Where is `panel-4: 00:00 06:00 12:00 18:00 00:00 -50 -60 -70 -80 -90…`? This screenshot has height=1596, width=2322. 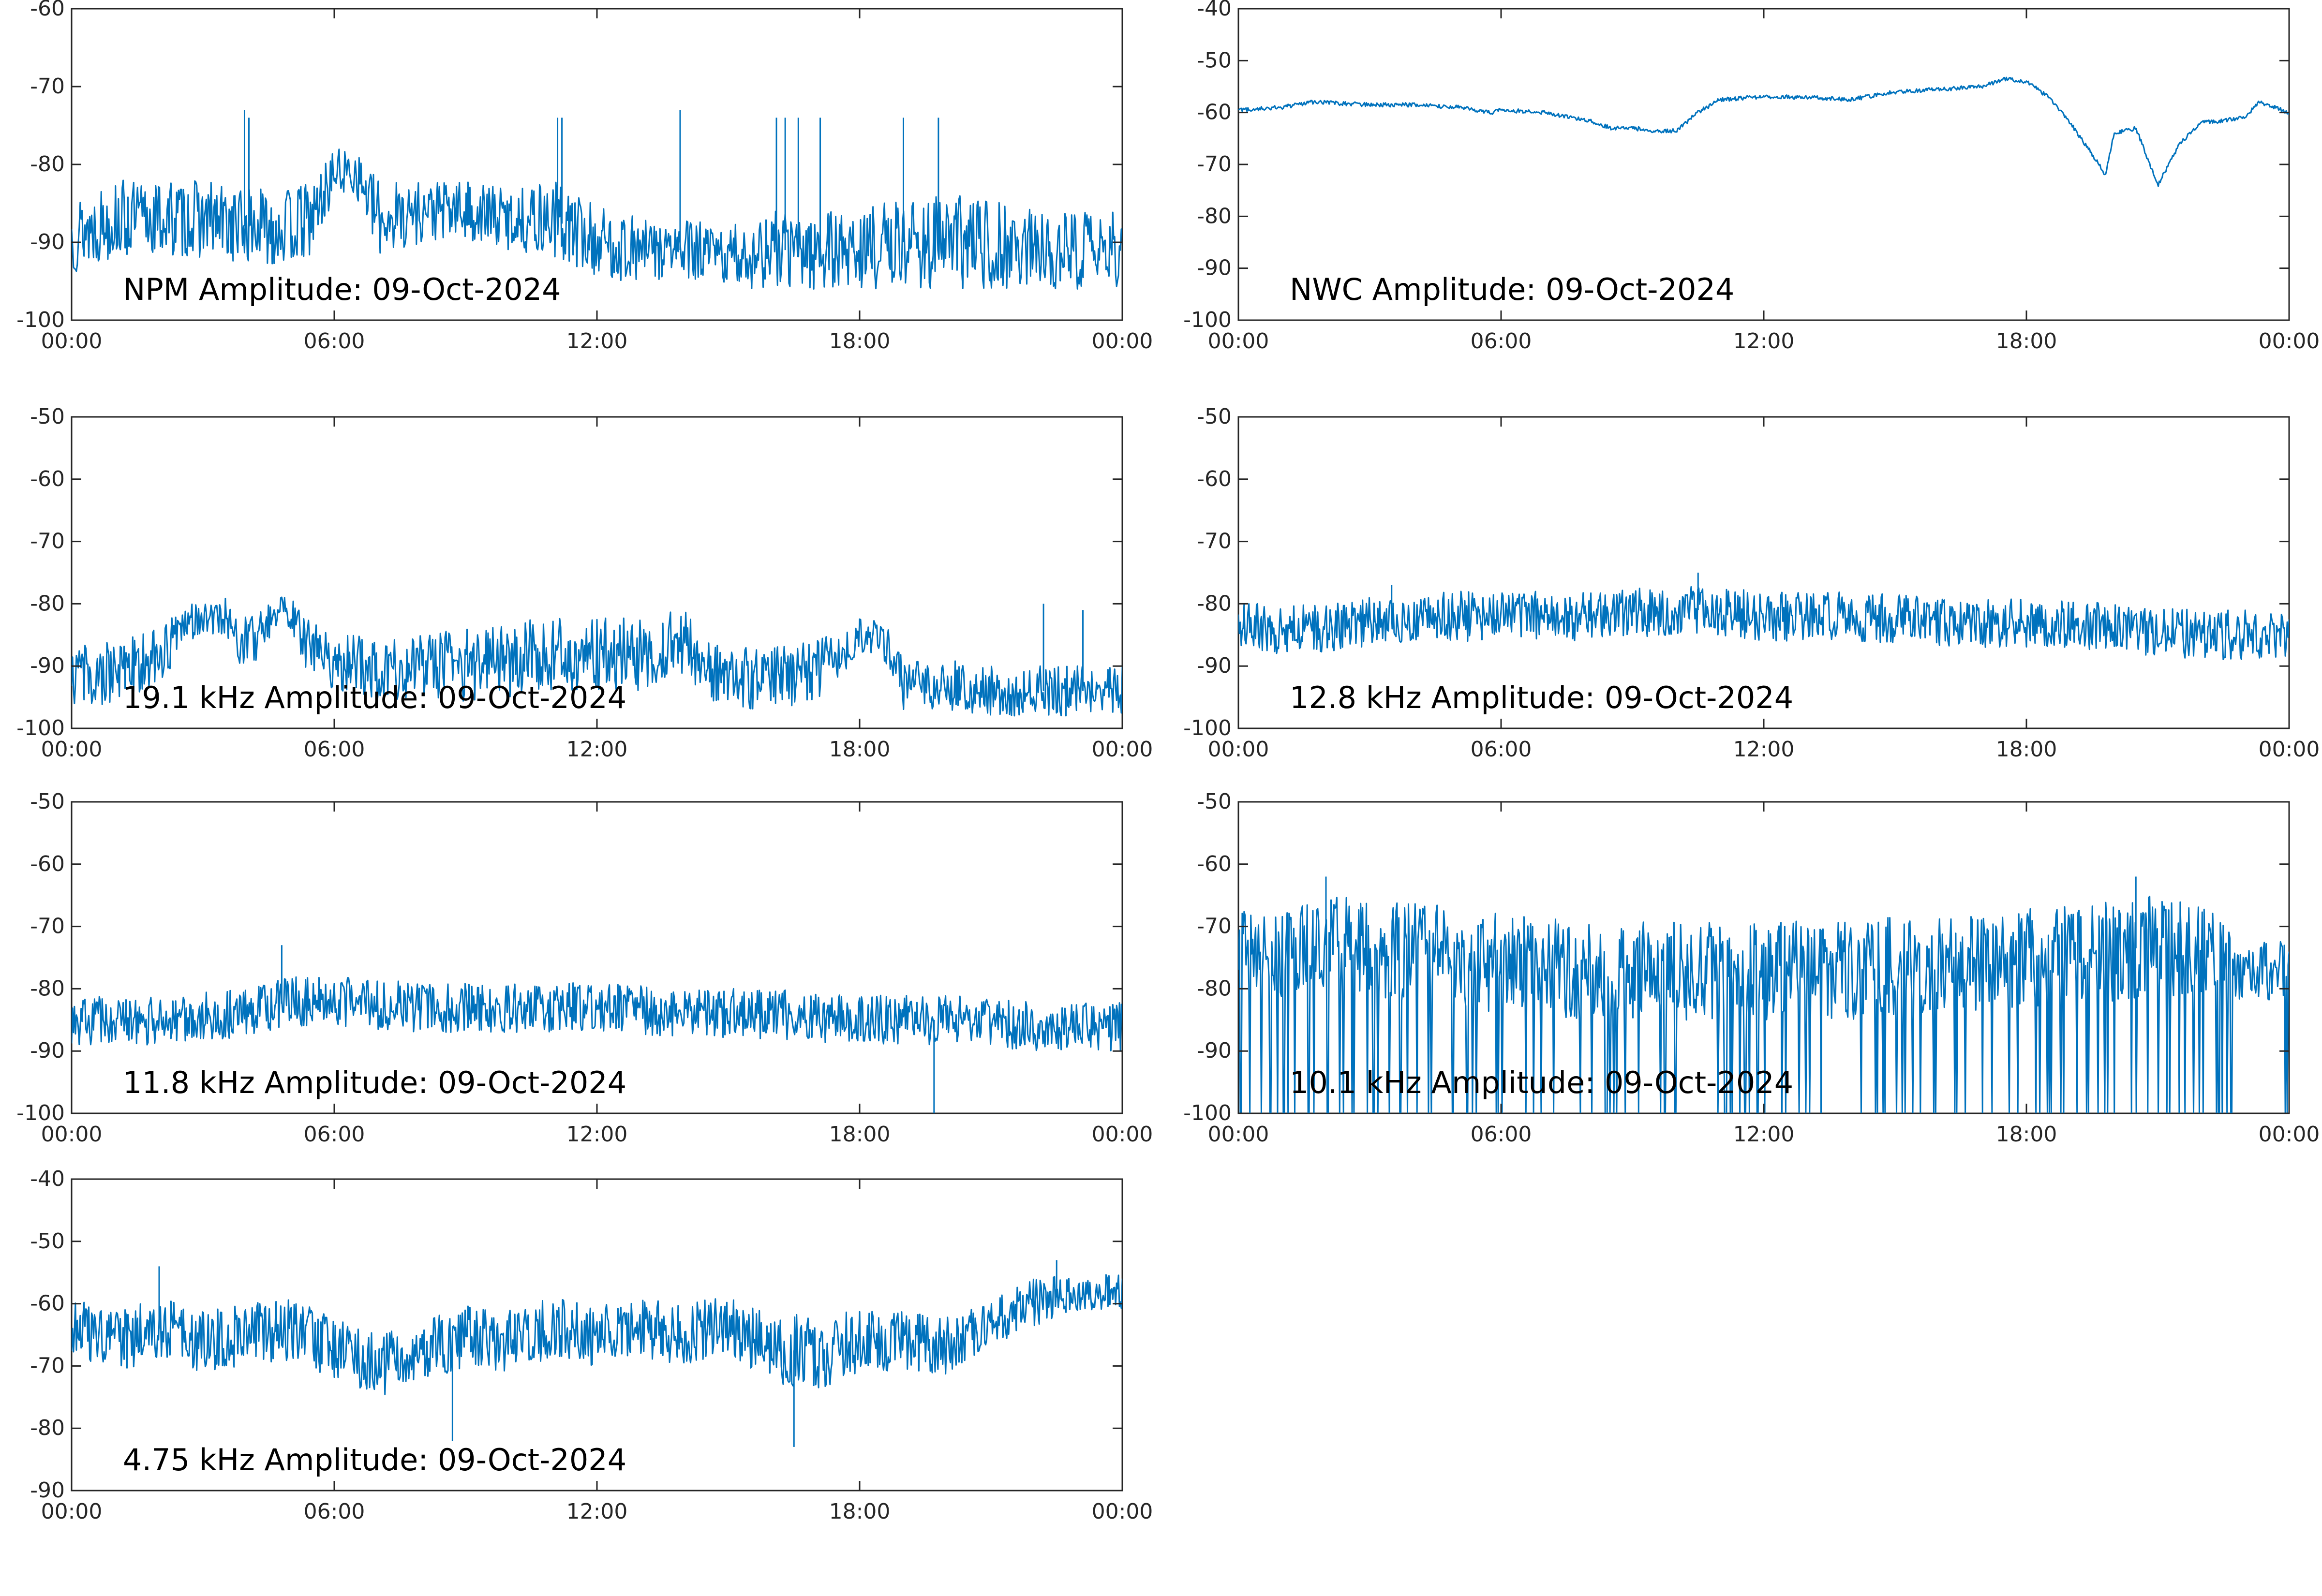 panel-4: 00:00 06:00 12:00 18:00 00:00 -50 -60 -70 -80 -90… is located at coordinates (1751, 583).